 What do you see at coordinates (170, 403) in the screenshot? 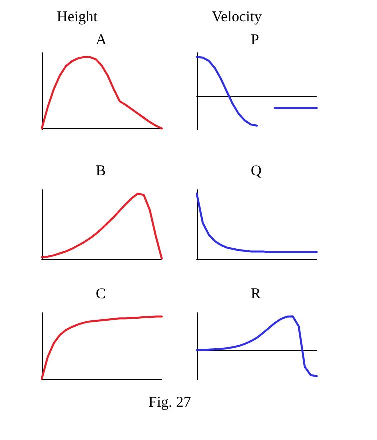
I see `caption: Fig. 27` at bounding box center [170, 403].